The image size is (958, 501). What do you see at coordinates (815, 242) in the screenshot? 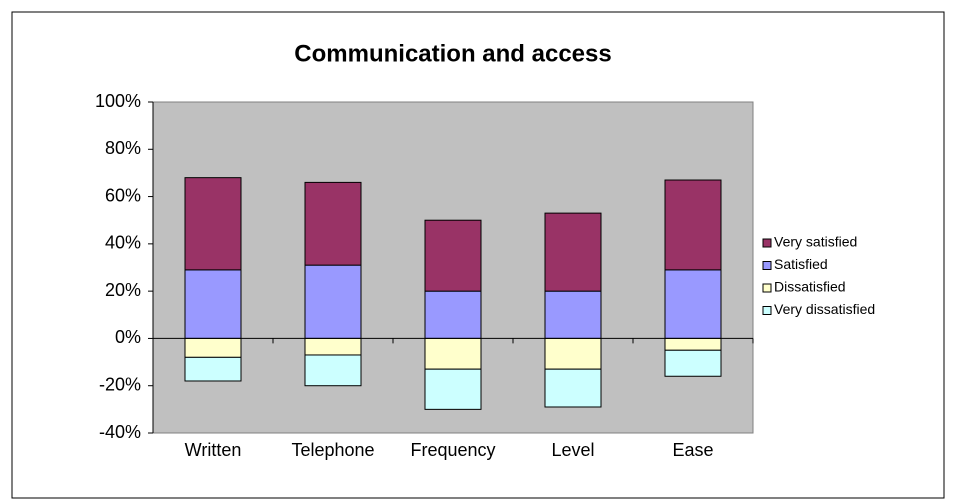
I see `legend-label: Very satisfied` at bounding box center [815, 242].